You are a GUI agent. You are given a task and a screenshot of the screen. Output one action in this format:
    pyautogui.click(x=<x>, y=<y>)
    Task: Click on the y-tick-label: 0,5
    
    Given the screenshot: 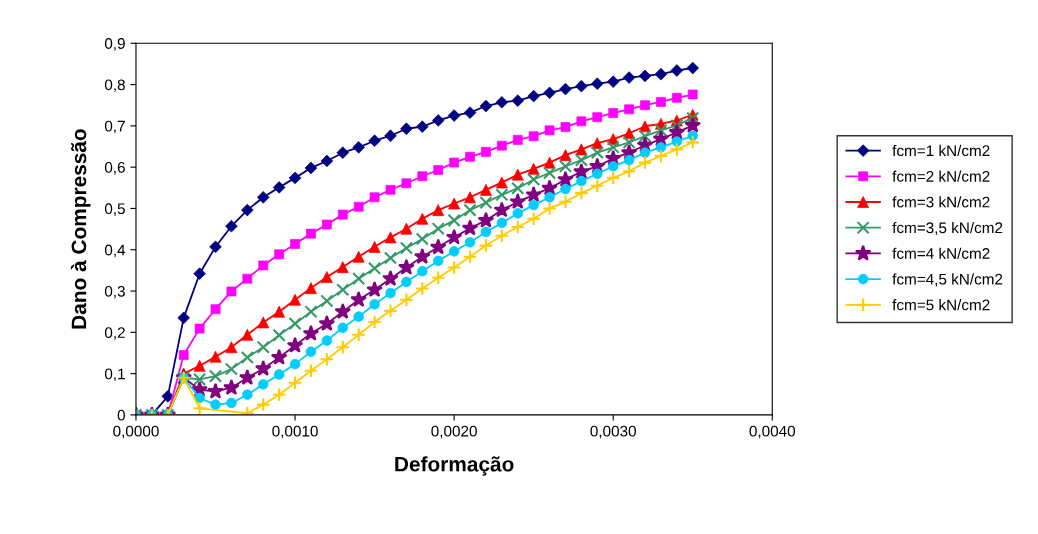 What is the action you would take?
    pyautogui.click(x=114, y=209)
    